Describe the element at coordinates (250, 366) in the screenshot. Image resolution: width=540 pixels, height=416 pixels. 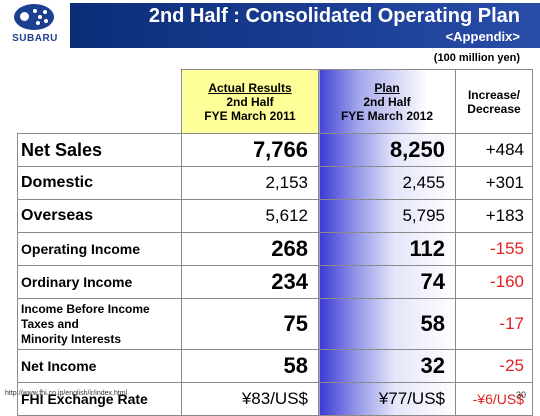
I see `actual-value: 58` at that location.